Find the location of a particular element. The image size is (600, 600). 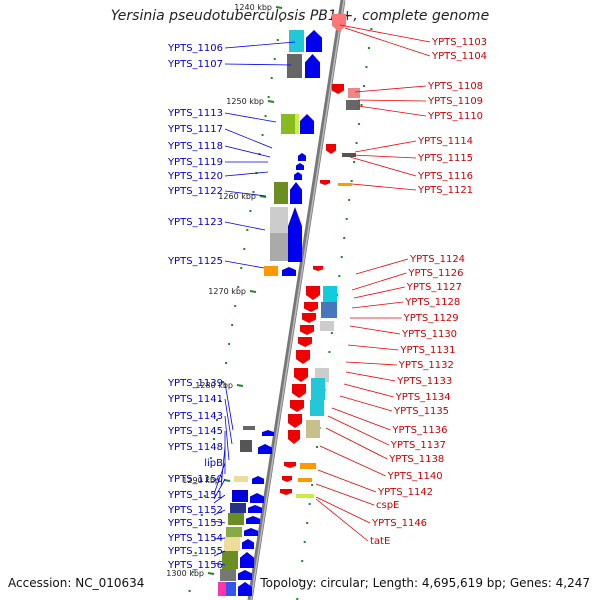

gene-label-YPTS_1127: YPTS_1127 is located at coordinates (434, 287).